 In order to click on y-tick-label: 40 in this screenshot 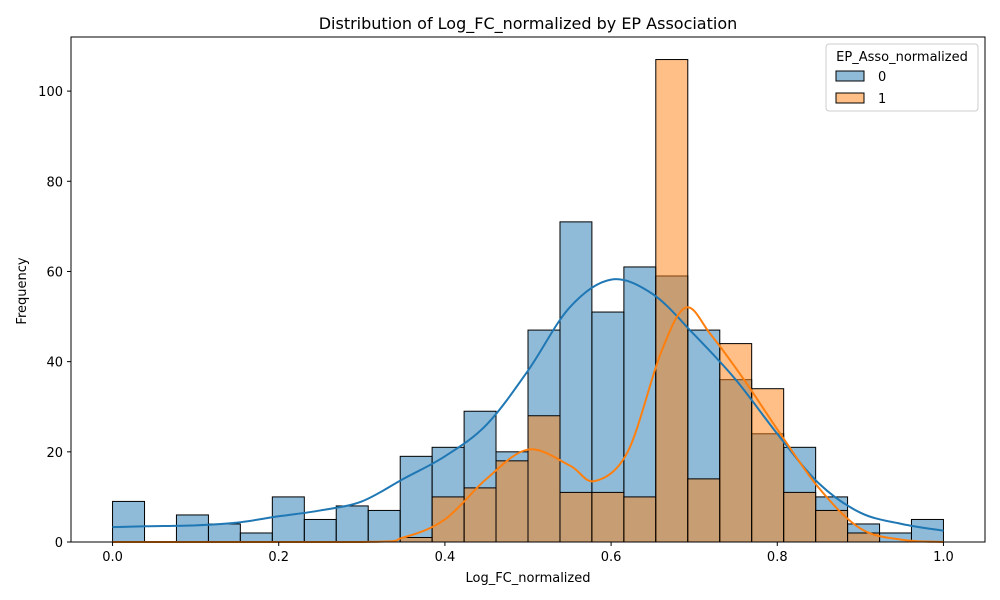, I will do `click(54, 363)`.